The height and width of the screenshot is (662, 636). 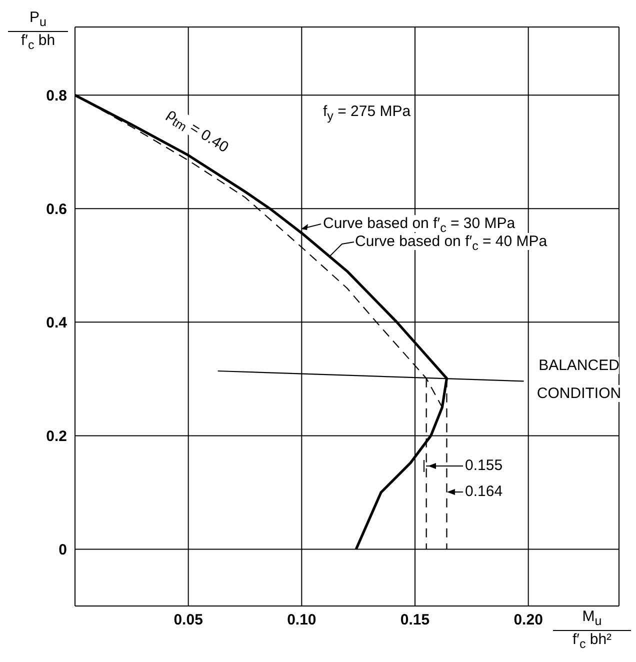 I want to click on annotation: BALANCED CONDITION, so click(x=579, y=379).